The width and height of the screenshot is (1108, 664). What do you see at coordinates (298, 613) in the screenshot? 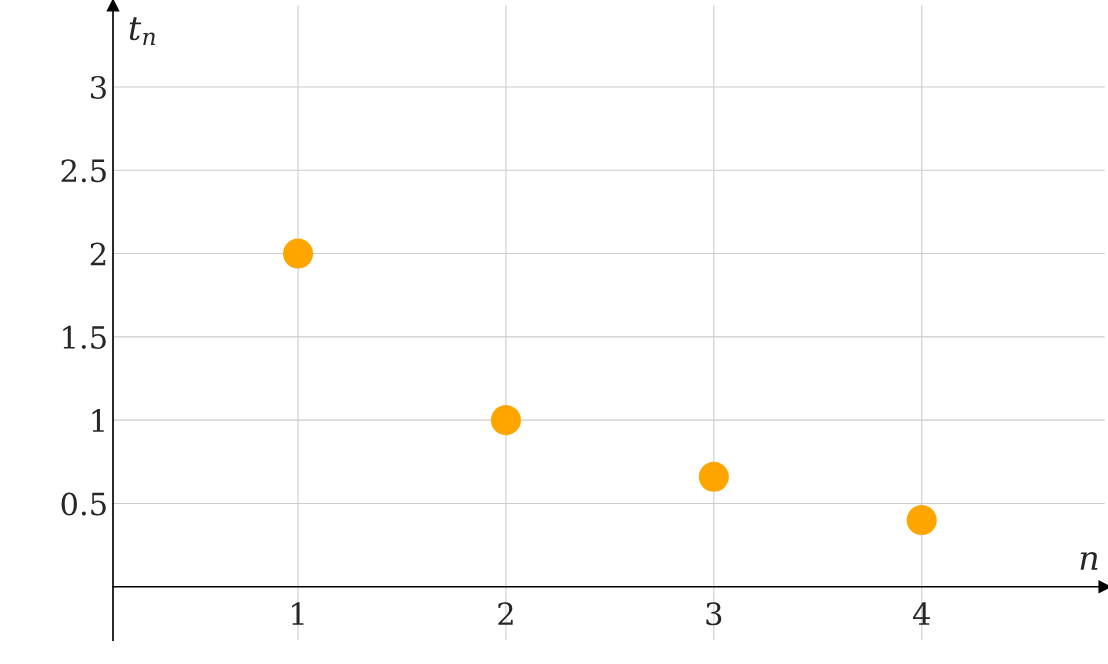
I see `x-tick-label: 1` at bounding box center [298, 613].